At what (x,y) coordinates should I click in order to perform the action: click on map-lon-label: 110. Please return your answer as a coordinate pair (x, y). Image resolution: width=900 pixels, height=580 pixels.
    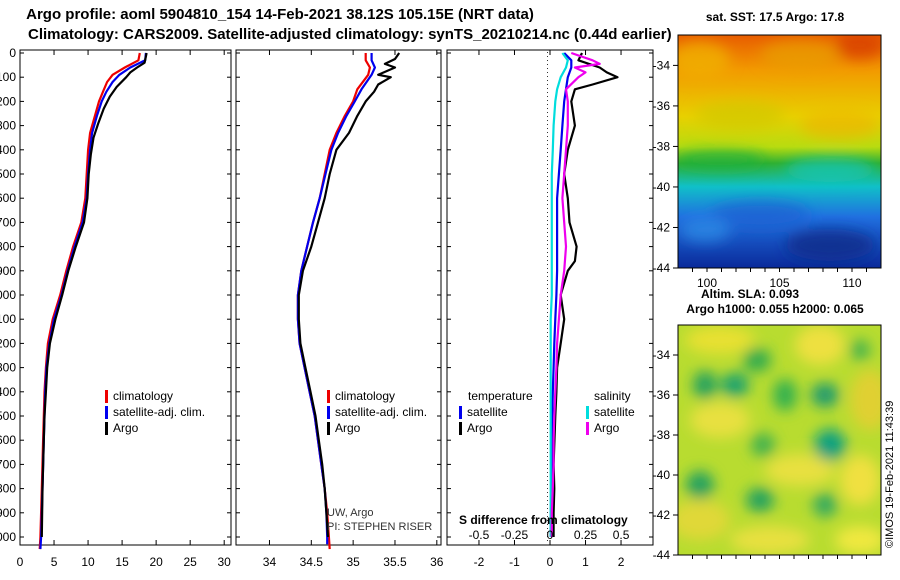
    Looking at the image, I should click on (851, 283).